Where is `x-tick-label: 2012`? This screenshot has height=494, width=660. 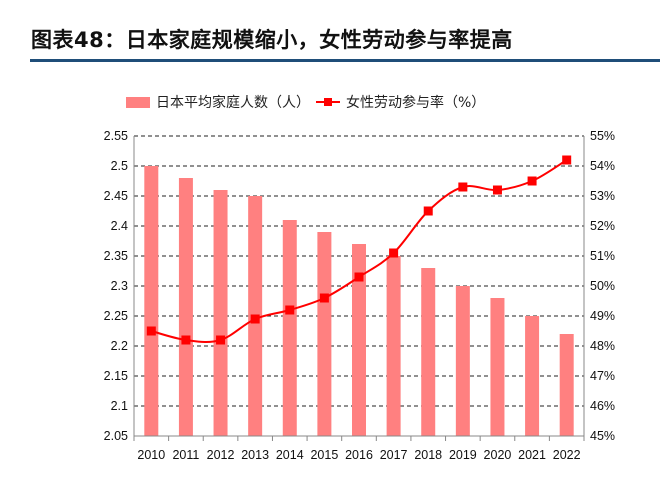 x-tick-label: 2012 is located at coordinates (221, 455).